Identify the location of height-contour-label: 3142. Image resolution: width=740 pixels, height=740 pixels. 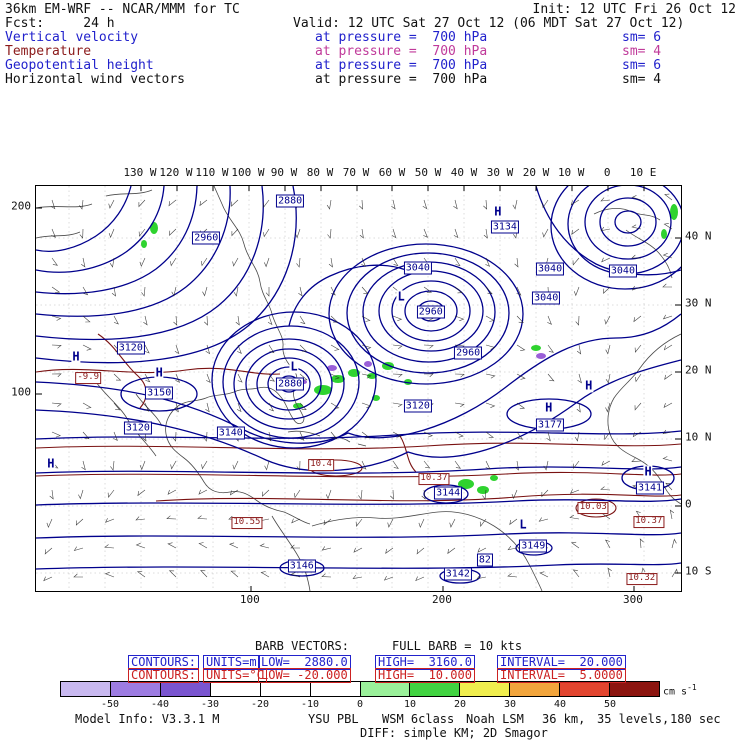
(457, 574).